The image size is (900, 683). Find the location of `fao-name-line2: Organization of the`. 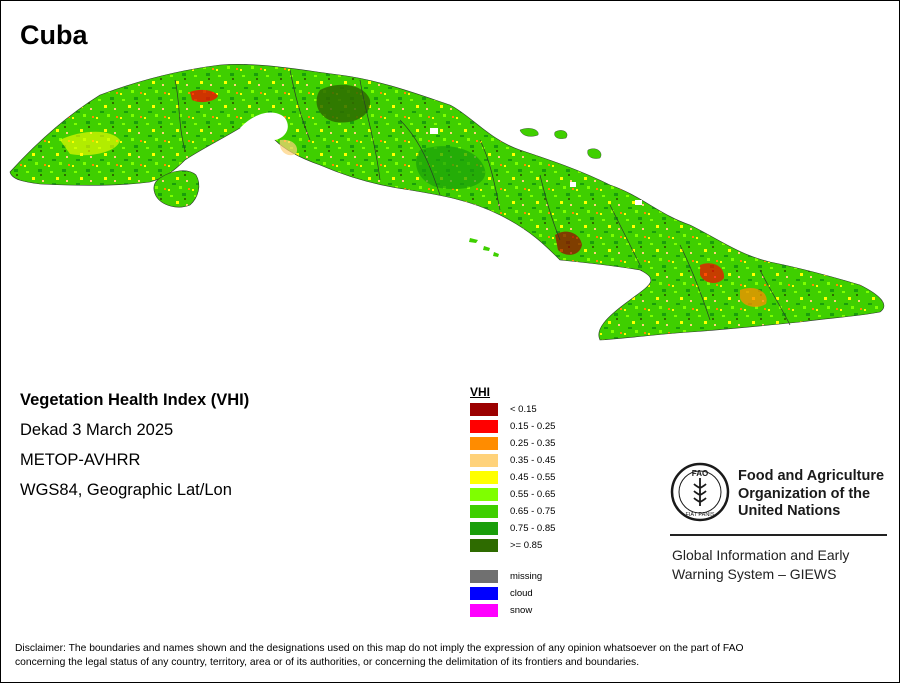

fao-name-line2: Organization of the is located at coordinates (804, 493).